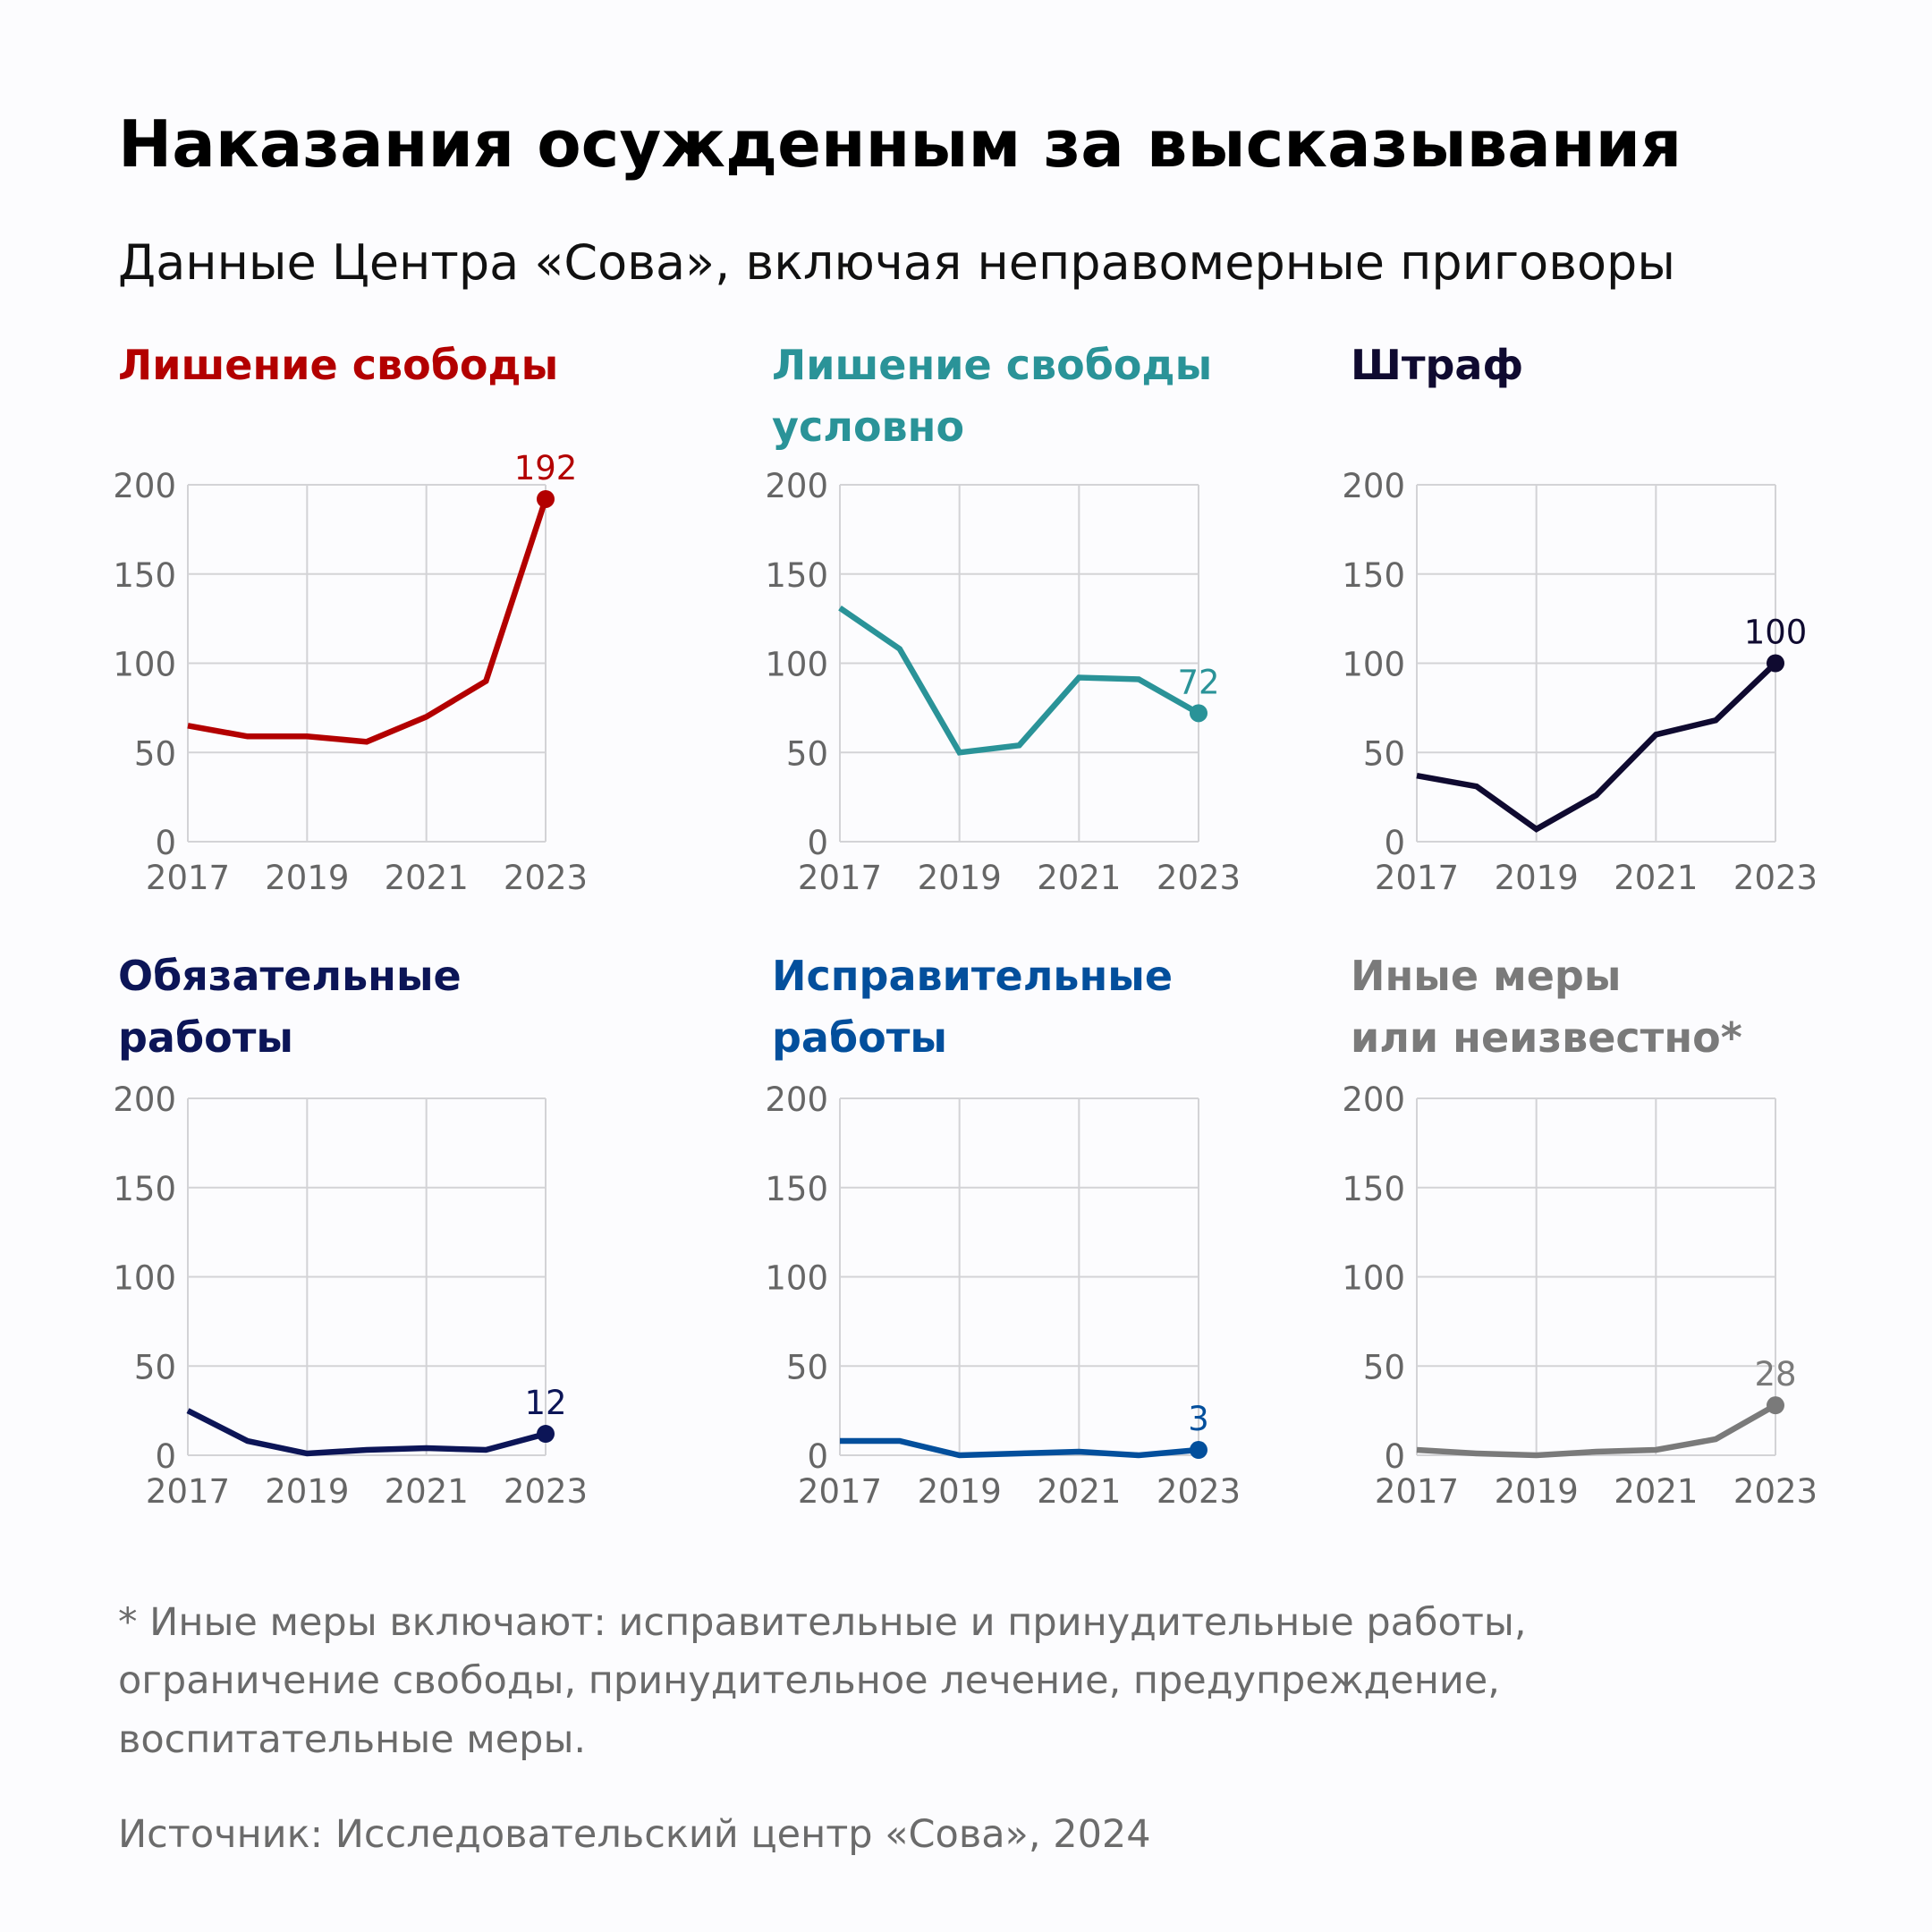 The width and height of the screenshot is (1932, 1932). I want to click on chart-title: Исправительные, so click(972, 976).